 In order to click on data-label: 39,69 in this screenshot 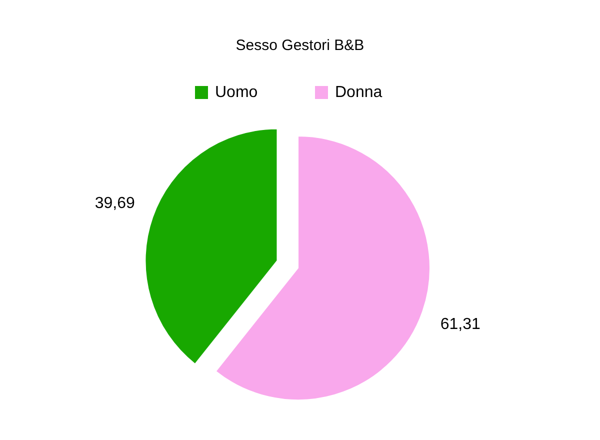, I will do `click(114, 203)`.